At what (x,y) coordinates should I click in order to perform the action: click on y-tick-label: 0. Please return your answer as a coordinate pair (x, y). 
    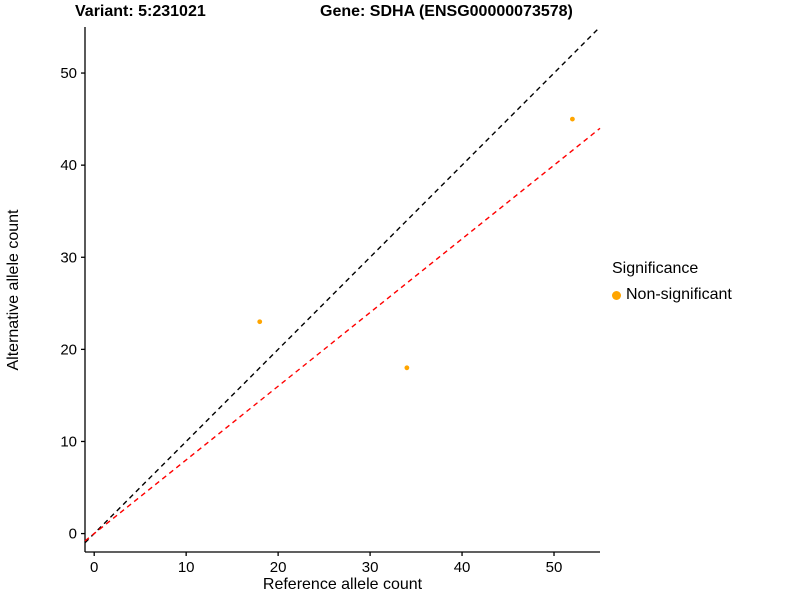
    Looking at the image, I should click on (73, 534).